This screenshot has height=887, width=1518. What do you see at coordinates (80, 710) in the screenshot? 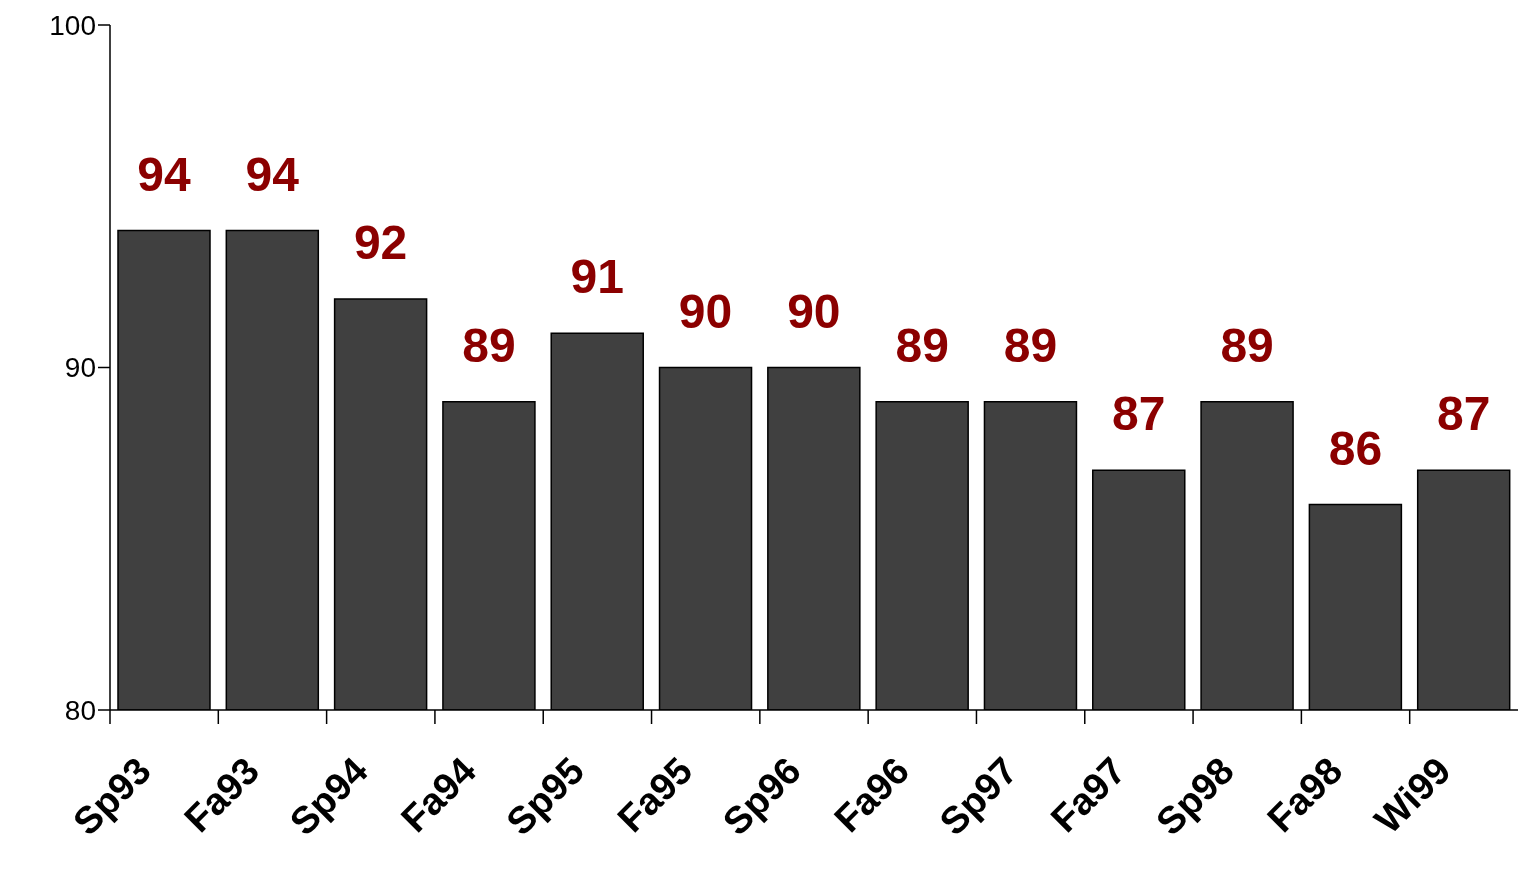
I see `y-tick-label: 80` at bounding box center [80, 710].